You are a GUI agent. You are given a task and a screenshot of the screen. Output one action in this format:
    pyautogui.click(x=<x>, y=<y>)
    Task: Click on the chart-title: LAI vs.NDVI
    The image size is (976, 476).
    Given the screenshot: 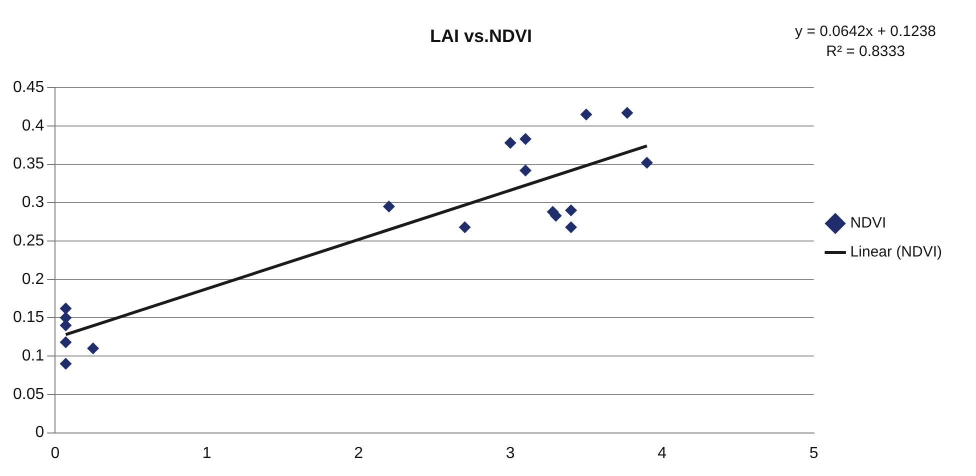 What is the action you would take?
    pyautogui.click(x=481, y=36)
    